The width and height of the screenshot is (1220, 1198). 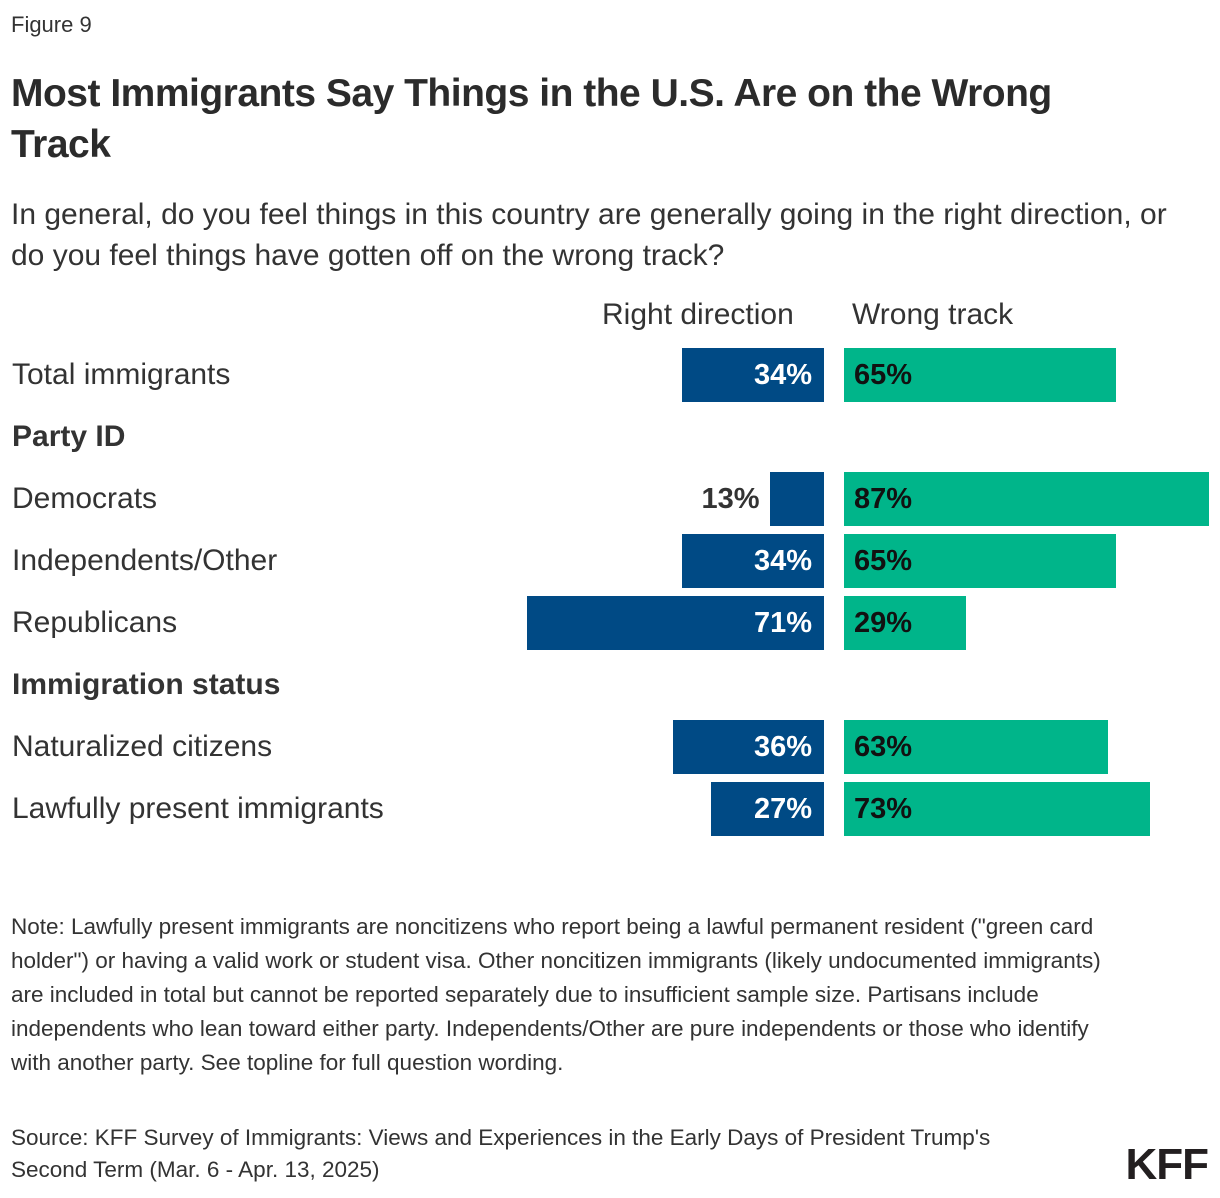 I want to click on legend-right-direction: Right direction, so click(x=698, y=314).